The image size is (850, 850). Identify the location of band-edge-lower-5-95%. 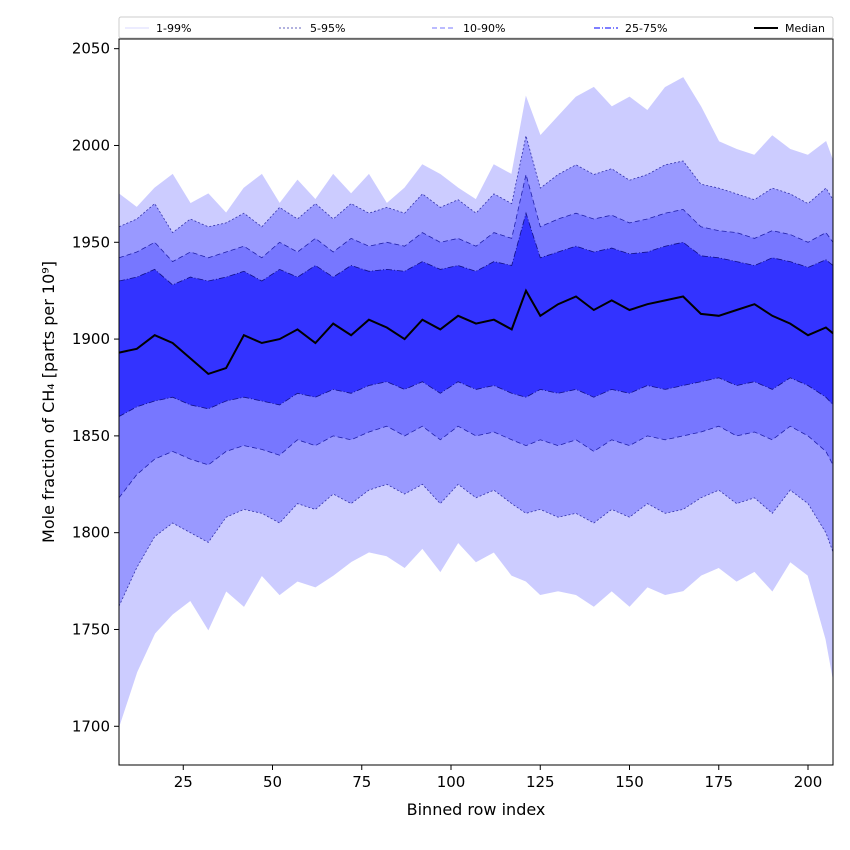
(476, 545).